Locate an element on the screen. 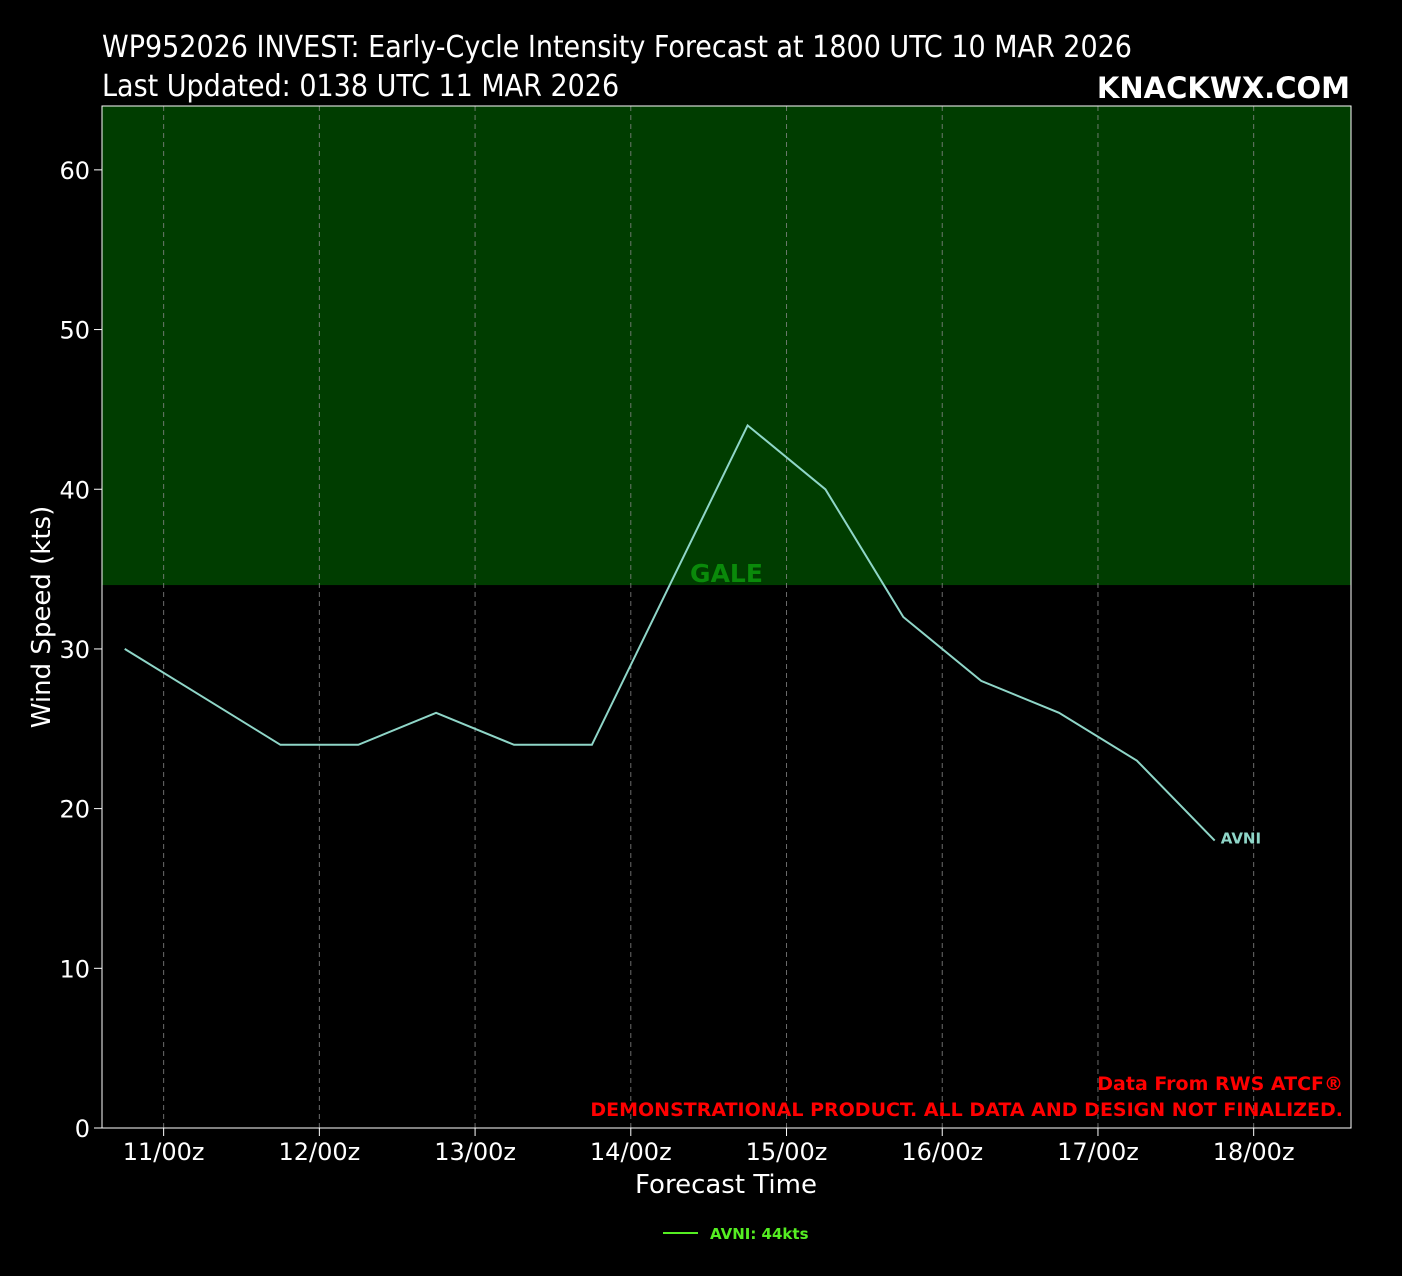 The image size is (1402, 1276). y-tick-label: 10 is located at coordinates (74, 969).